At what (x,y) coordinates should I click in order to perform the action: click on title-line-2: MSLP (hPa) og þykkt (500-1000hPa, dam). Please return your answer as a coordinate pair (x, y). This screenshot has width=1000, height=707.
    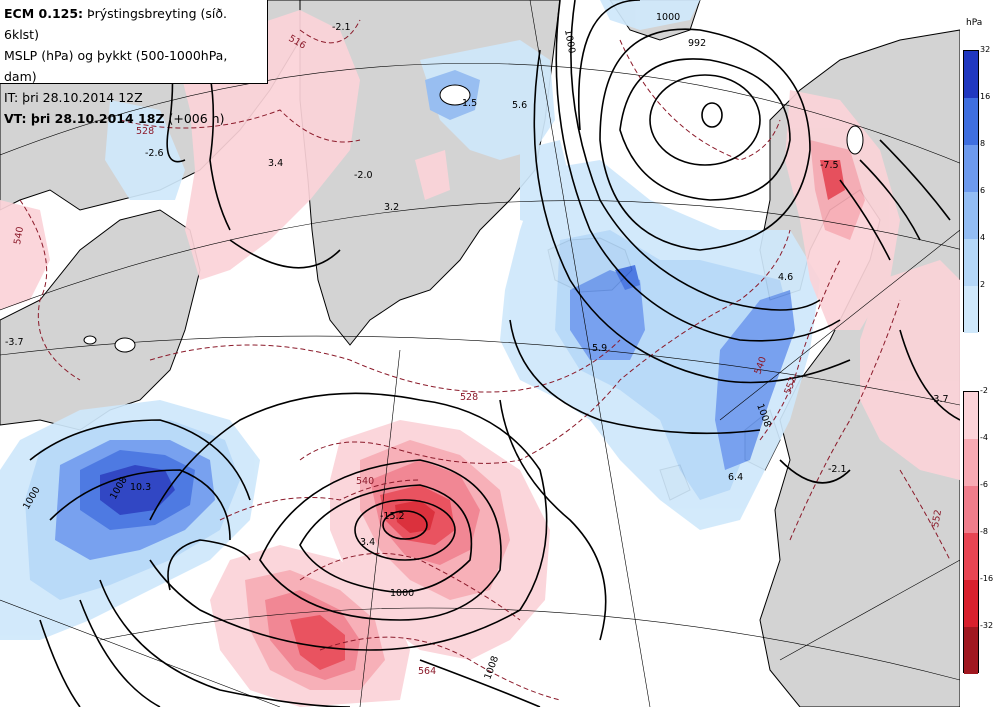
    Looking at the image, I should click on (116, 66).